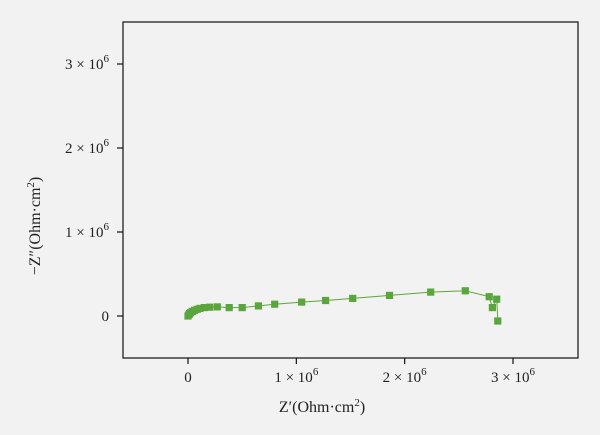  Describe the element at coordinates (31, 185) in the screenshot. I see `y-axis-label-sup: 2` at that location.